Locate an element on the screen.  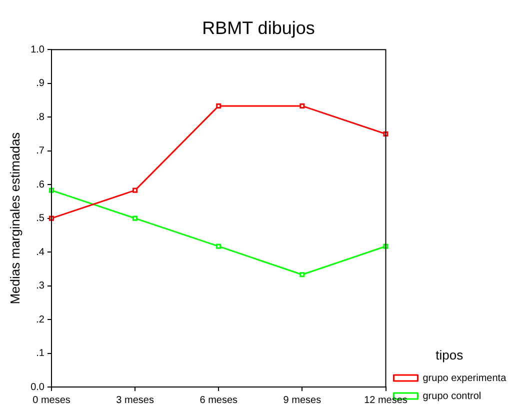
chart-title: RBMT dibujos is located at coordinates (258, 28).